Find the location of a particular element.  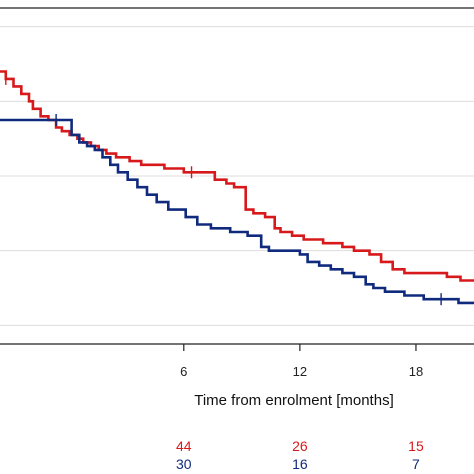

risk-count-red-1: 26 is located at coordinates (300, 446).